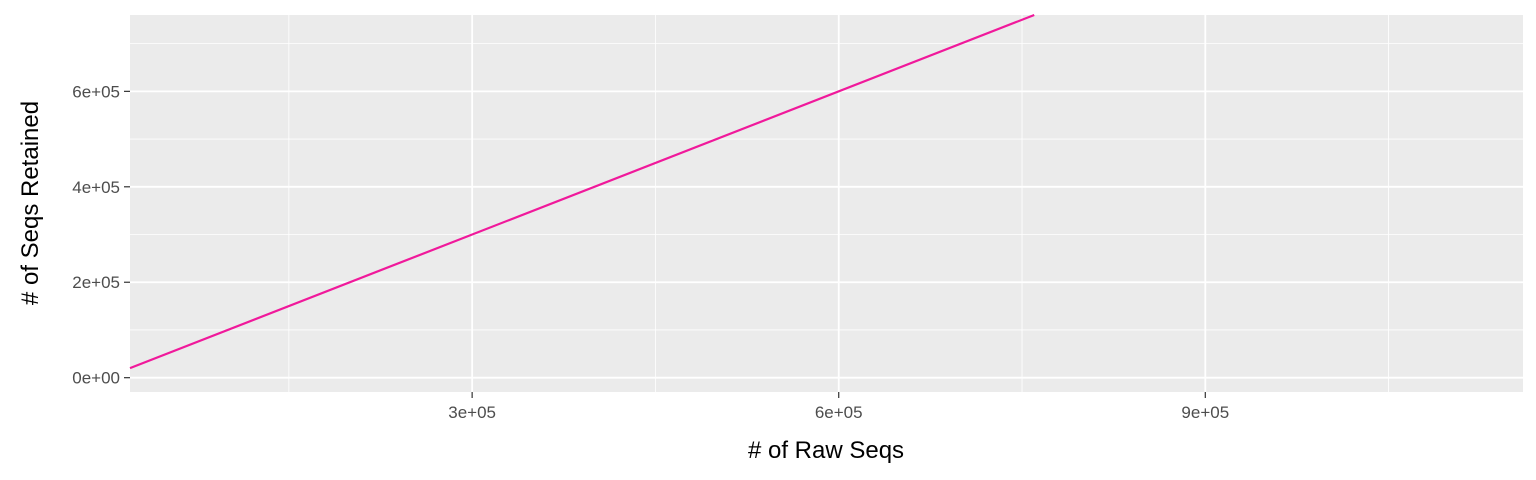 Image resolution: width=1536 pixels, height=480 pixels. Describe the element at coordinates (96, 378) in the screenshot. I see `y-tick-label: 0e+00` at that location.